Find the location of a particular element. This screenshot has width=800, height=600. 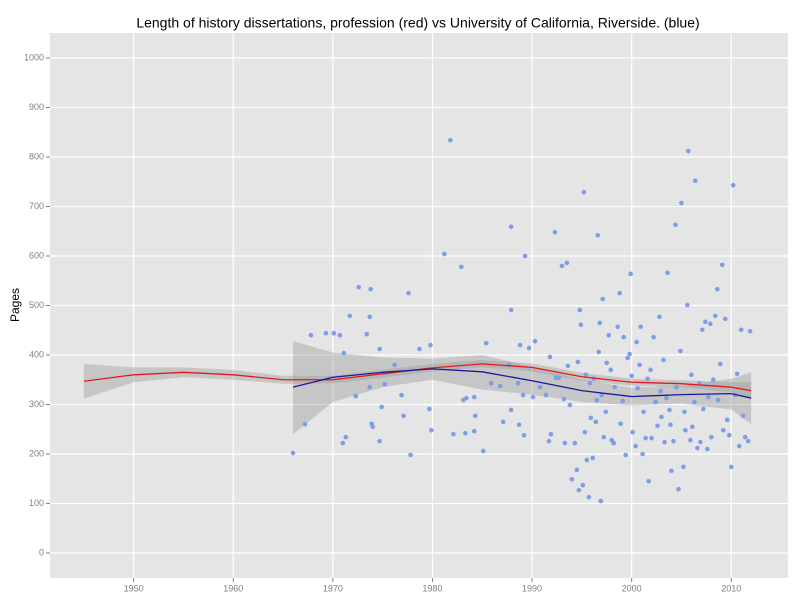

y-tick-label: 800 is located at coordinates (36, 156).